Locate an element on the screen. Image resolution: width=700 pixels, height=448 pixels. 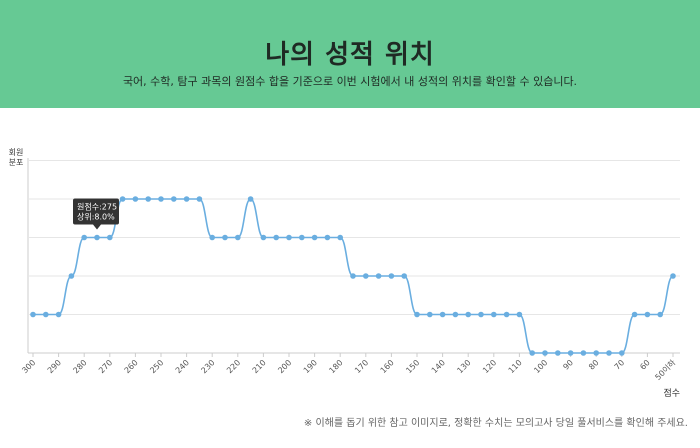
x-tick-label: 70 is located at coordinates (620, 365).